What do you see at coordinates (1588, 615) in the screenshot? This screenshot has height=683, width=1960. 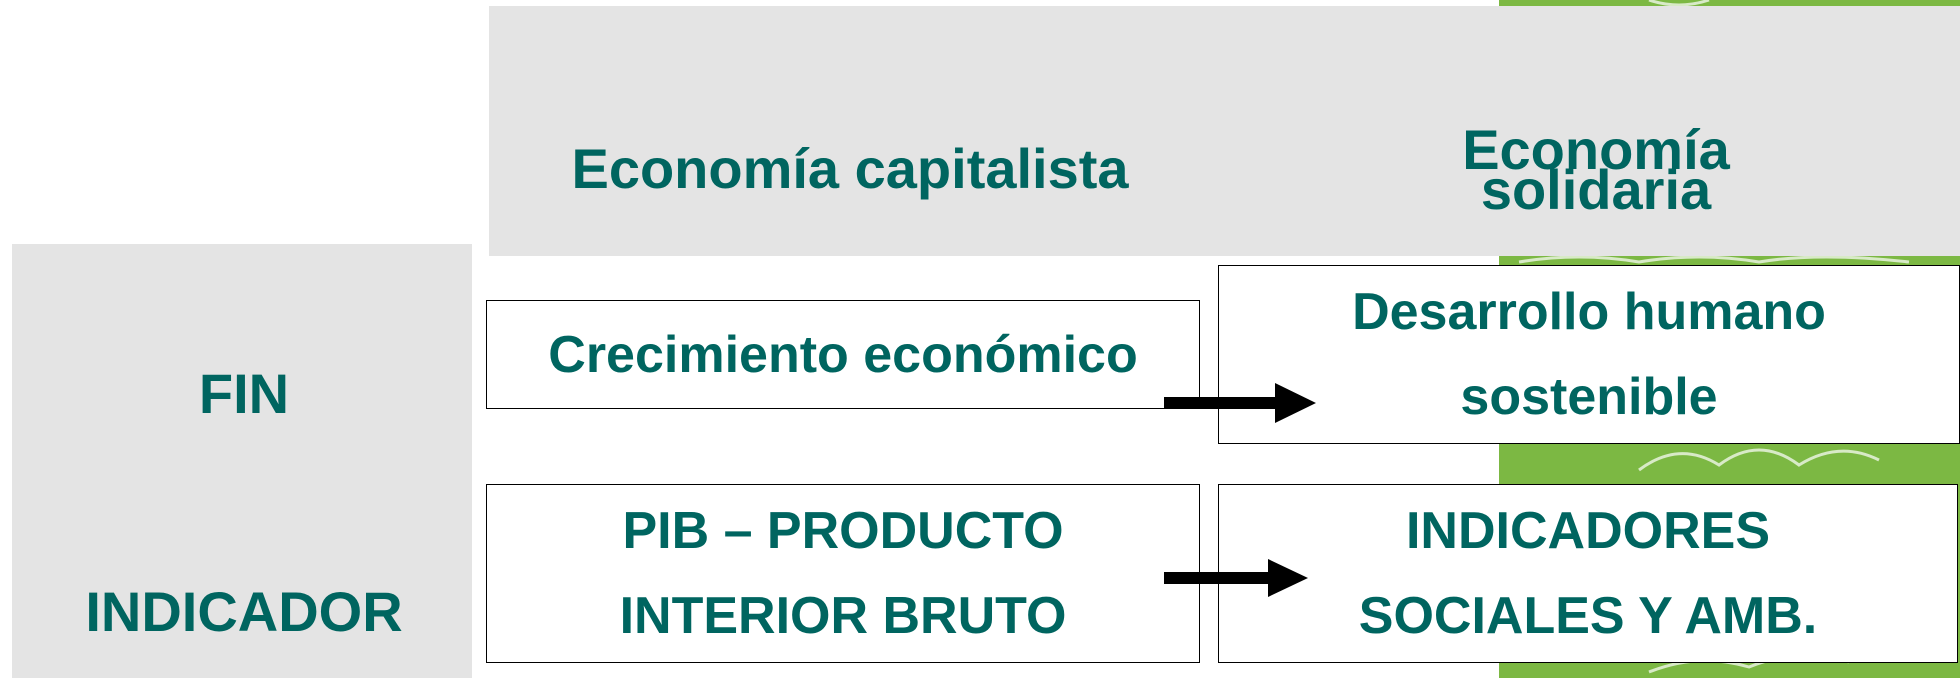 I see `cell-text: SOCIALES Y AMB.` at bounding box center [1588, 615].